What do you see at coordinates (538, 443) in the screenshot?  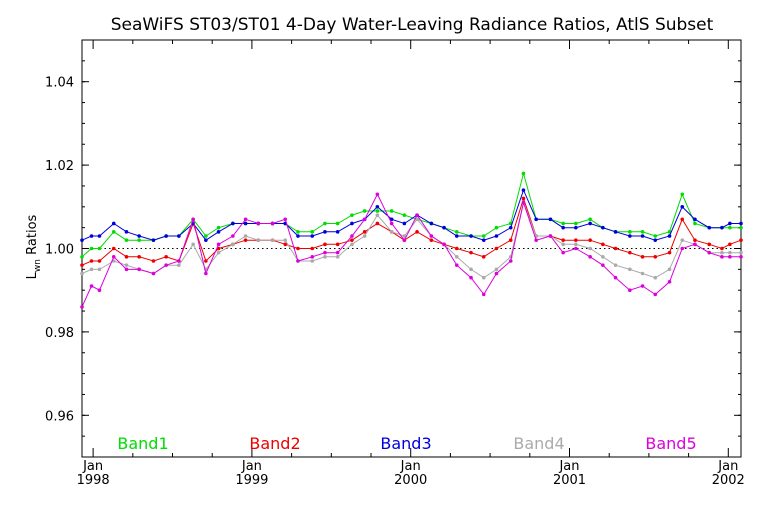 I see `legend-item-band4: Band4` at bounding box center [538, 443].